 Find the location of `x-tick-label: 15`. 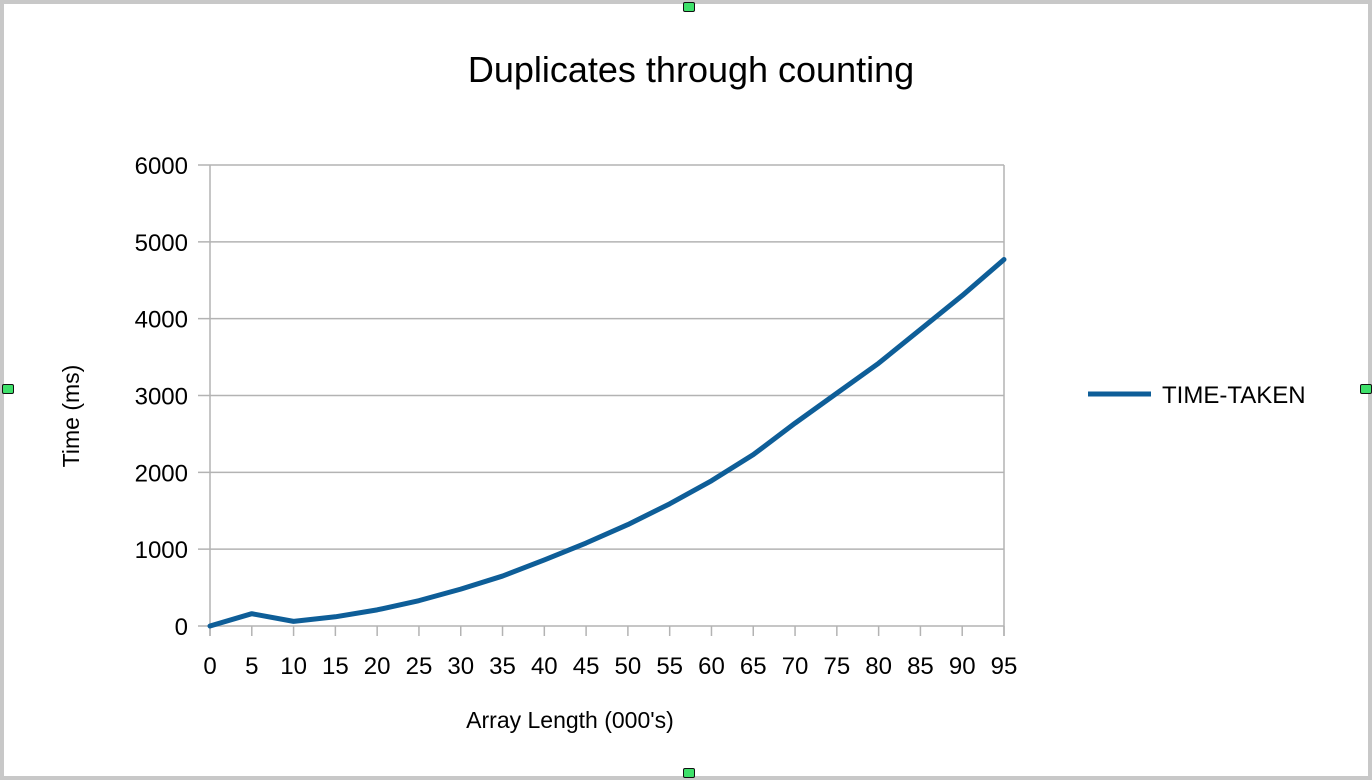

x-tick-label: 15 is located at coordinates (335, 666).